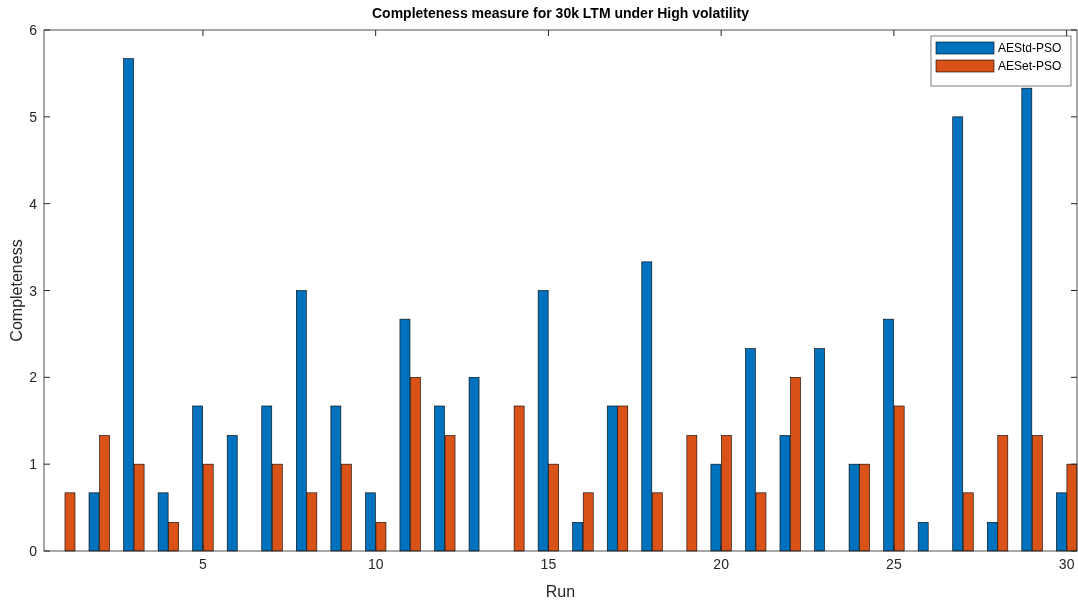  What do you see at coordinates (33, 377) in the screenshot?
I see `y-tick-label: 2` at bounding box center [33, 377].